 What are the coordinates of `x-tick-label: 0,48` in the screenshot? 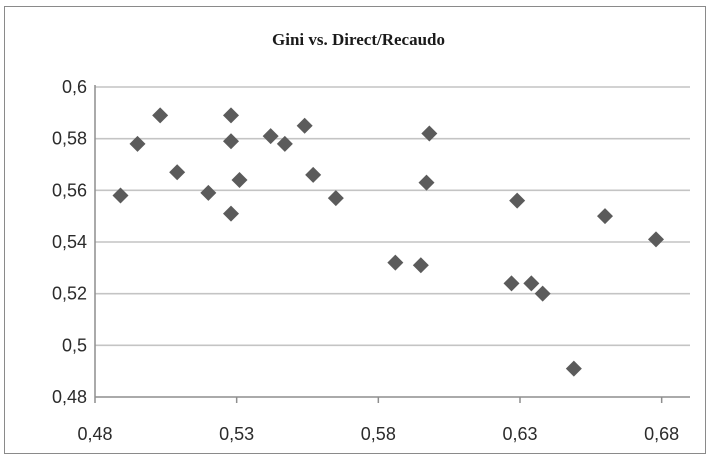 It's located at (94, 434).